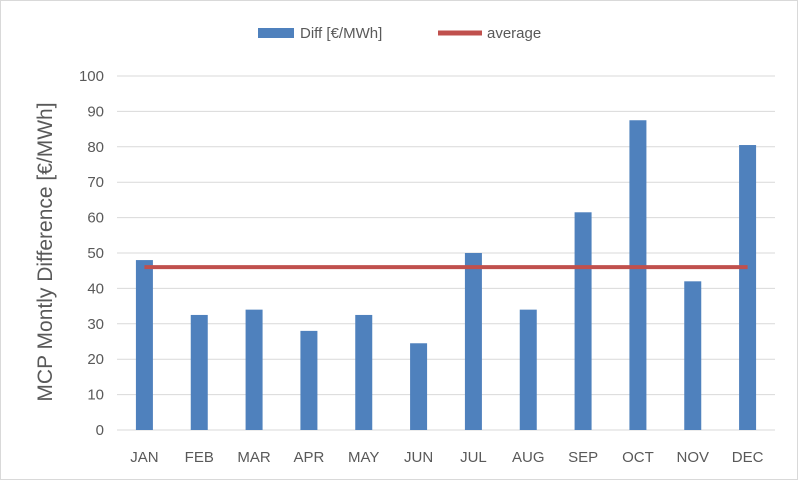  I want to click on x-tick-label: AUG, so click(528, 457).